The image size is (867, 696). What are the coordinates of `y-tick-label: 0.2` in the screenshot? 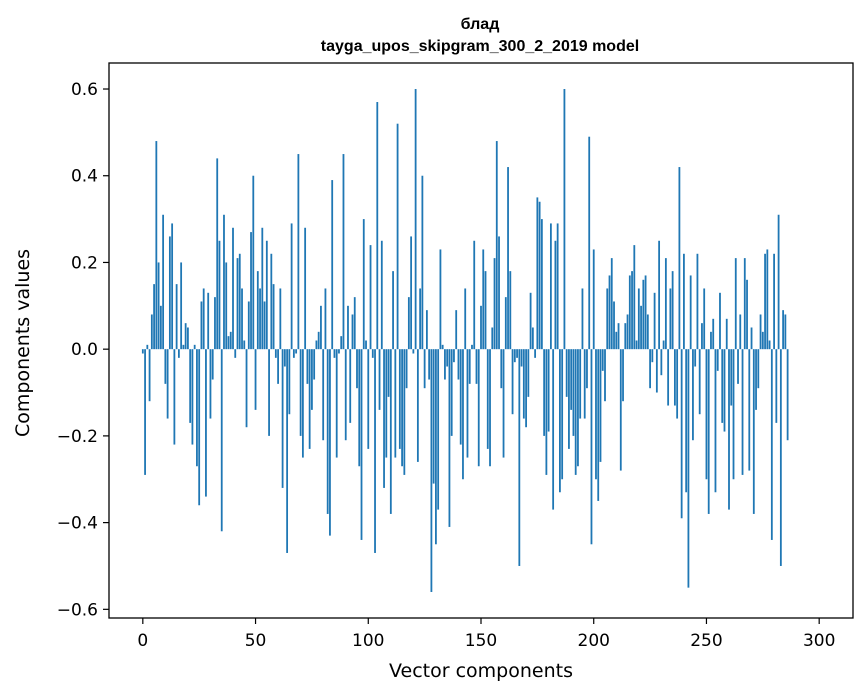 It's located at (84, 263).